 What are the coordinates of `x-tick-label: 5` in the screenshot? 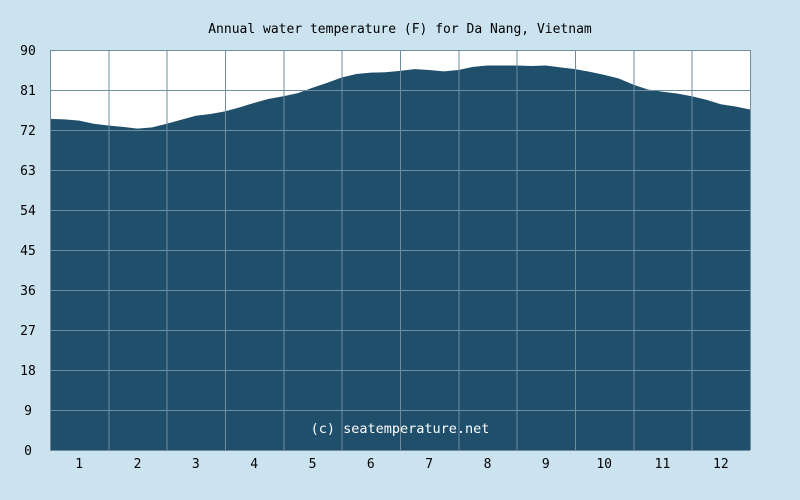 It's located at (313, 464).